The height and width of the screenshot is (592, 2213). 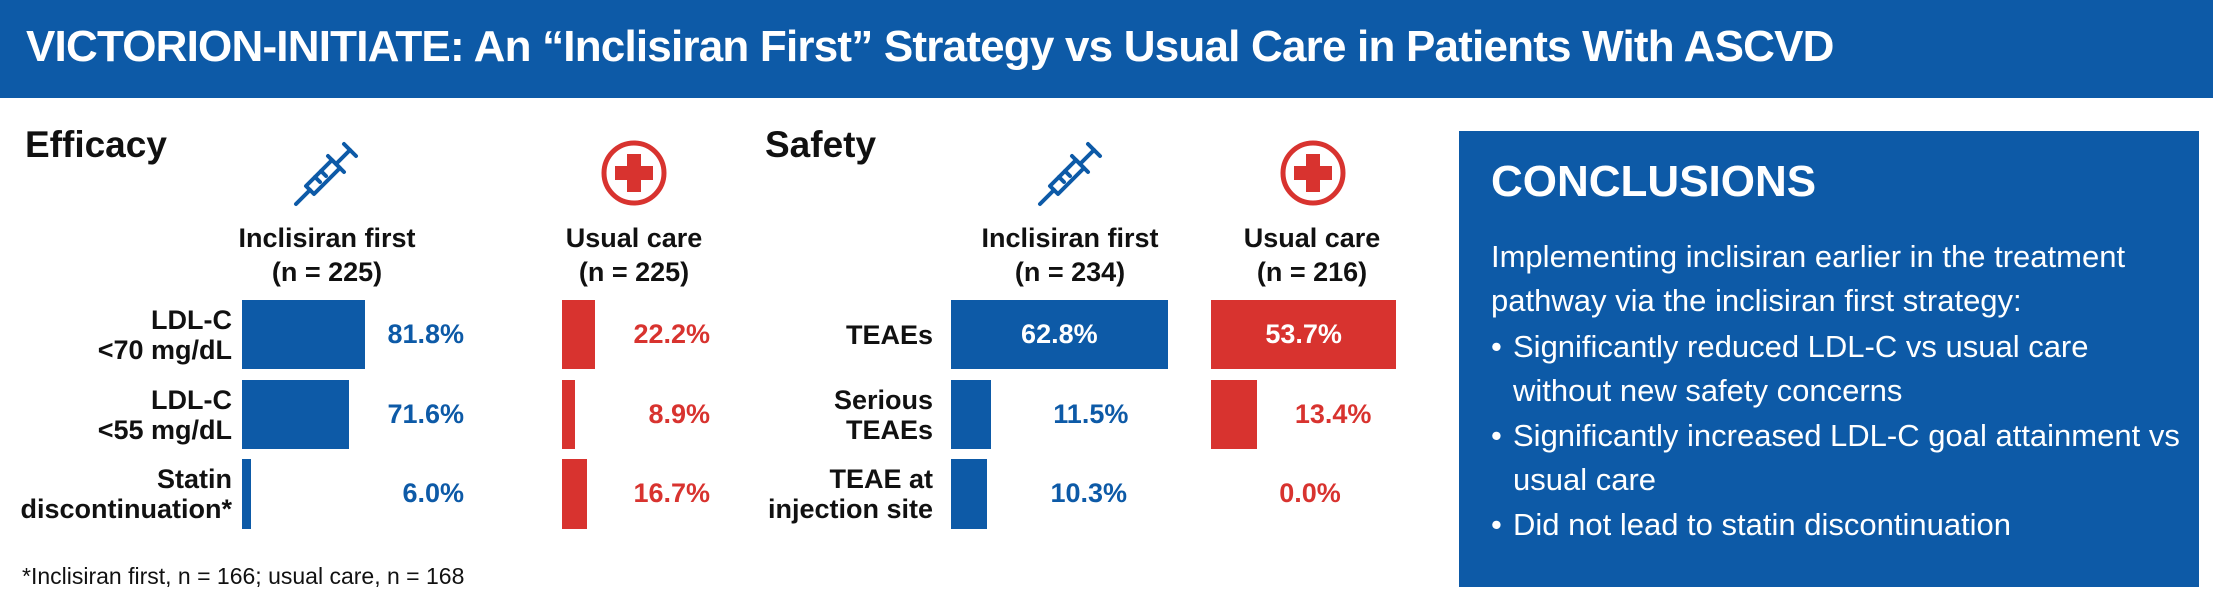 What do you see at coordinates (1089, 493) in the screenshot?
I see `inclisiran-value-label: 10.3%` at bounding box center [1089, 493].